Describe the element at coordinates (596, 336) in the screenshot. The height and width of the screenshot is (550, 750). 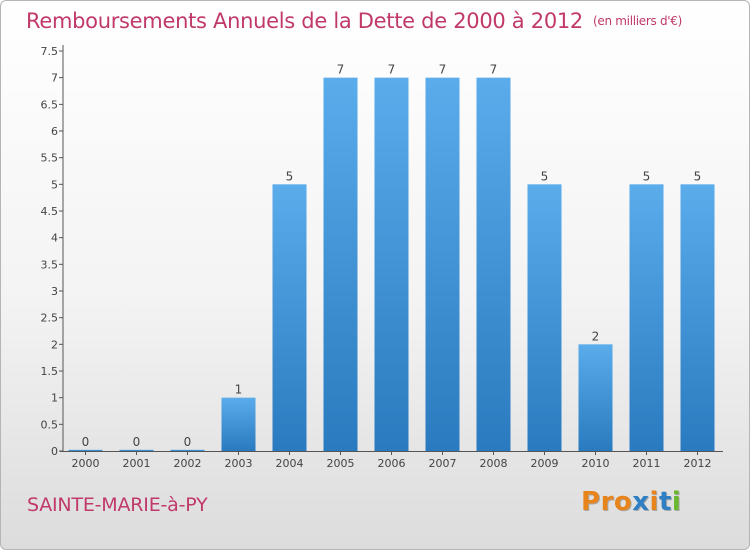
I see `bar-value-label: 2` at that location.